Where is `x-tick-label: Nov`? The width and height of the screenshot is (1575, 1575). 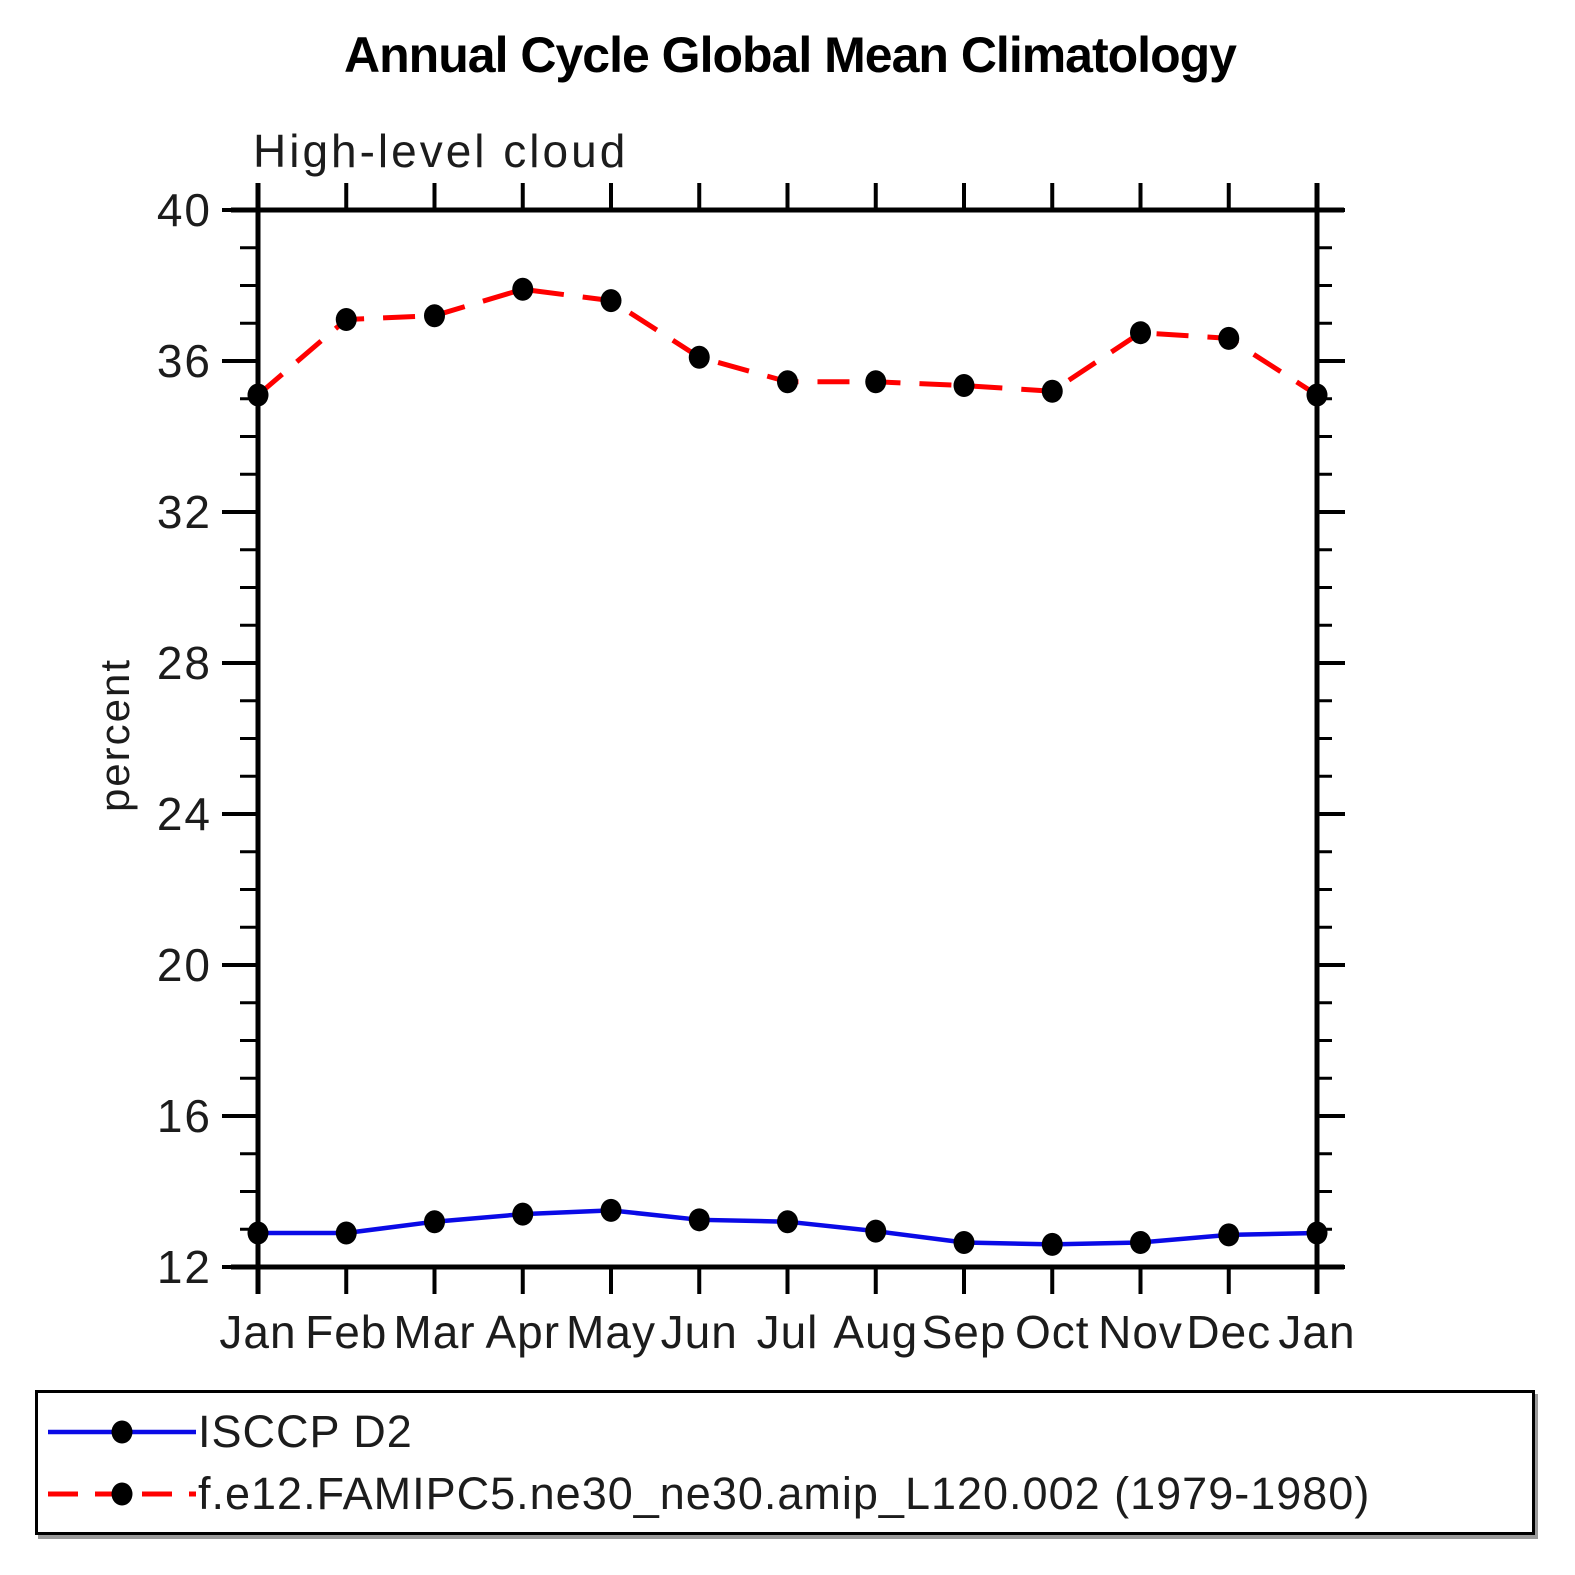
x-tick-label: Nov is located at coordinates (1140, 1332).